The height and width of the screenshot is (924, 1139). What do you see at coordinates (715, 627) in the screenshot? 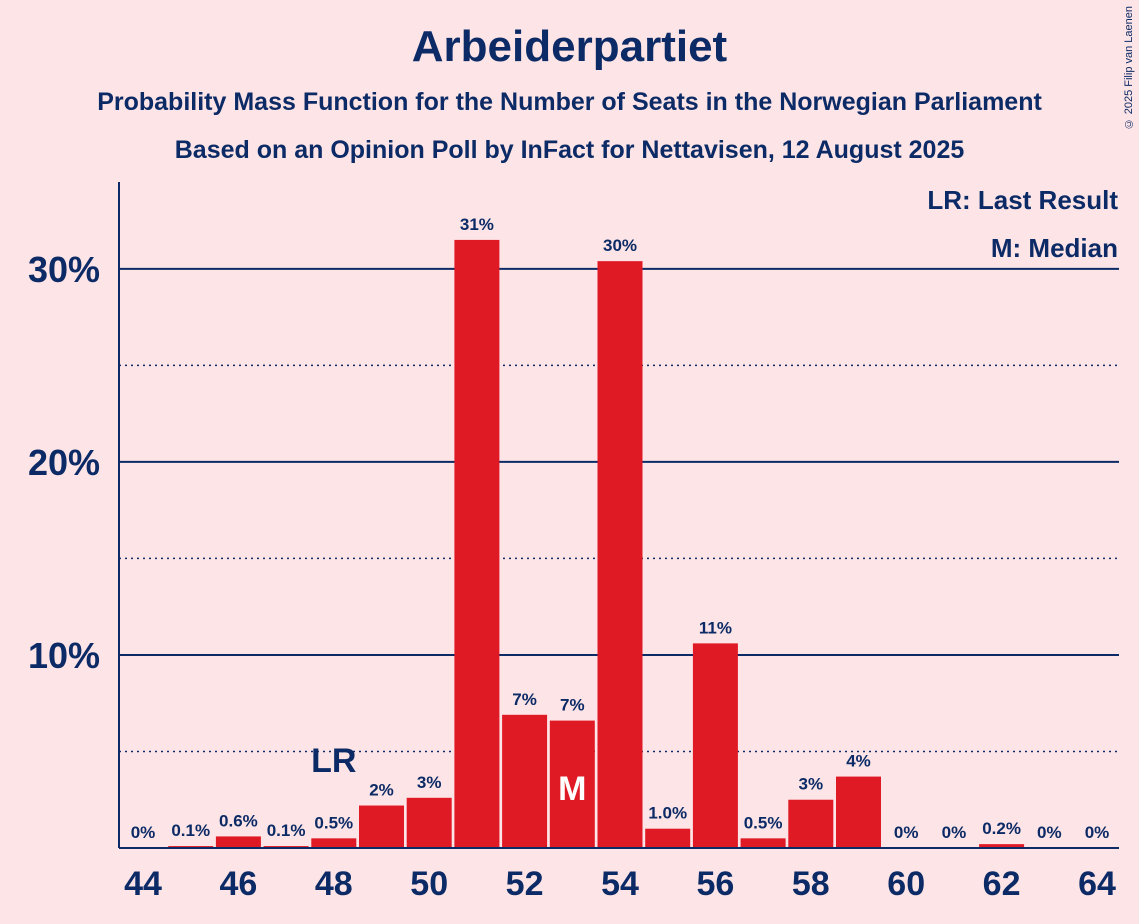
I see `data-label-seat-56: 11%` at bounding box center [715, 627].